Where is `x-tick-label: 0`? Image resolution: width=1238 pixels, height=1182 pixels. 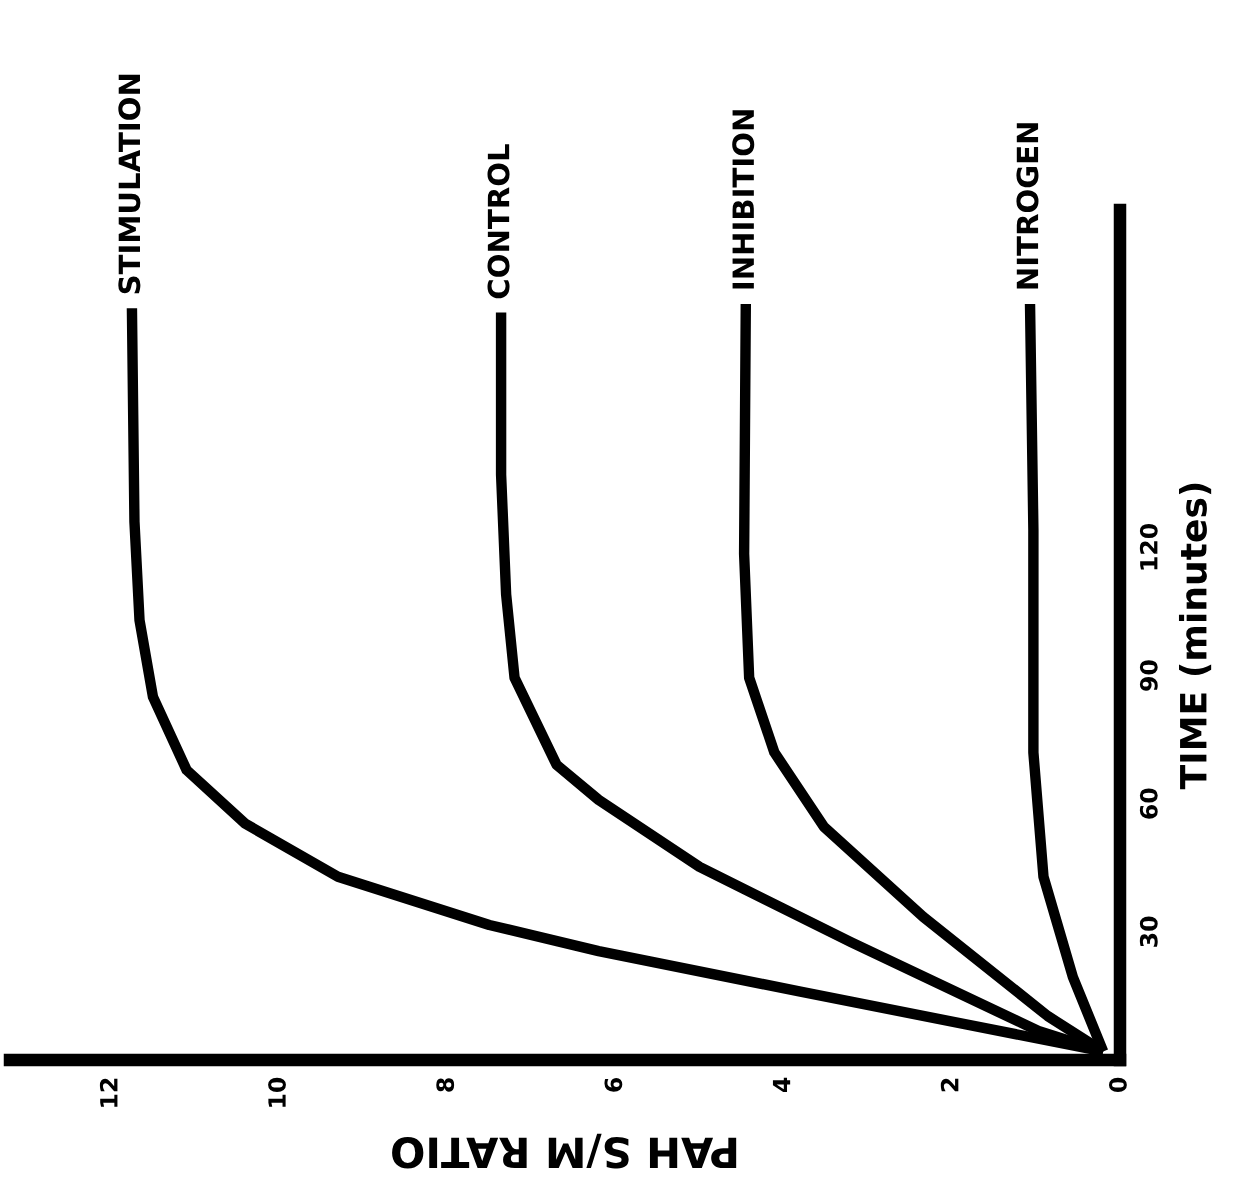
x-tick-label: 0 is located at coordinates (1117, 1084).